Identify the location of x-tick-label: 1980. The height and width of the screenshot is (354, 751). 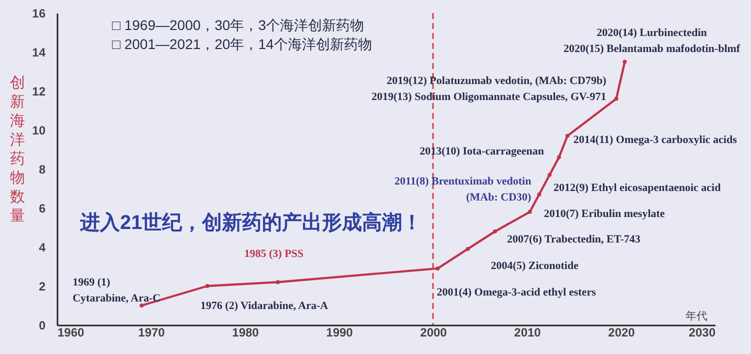
(246, 333).